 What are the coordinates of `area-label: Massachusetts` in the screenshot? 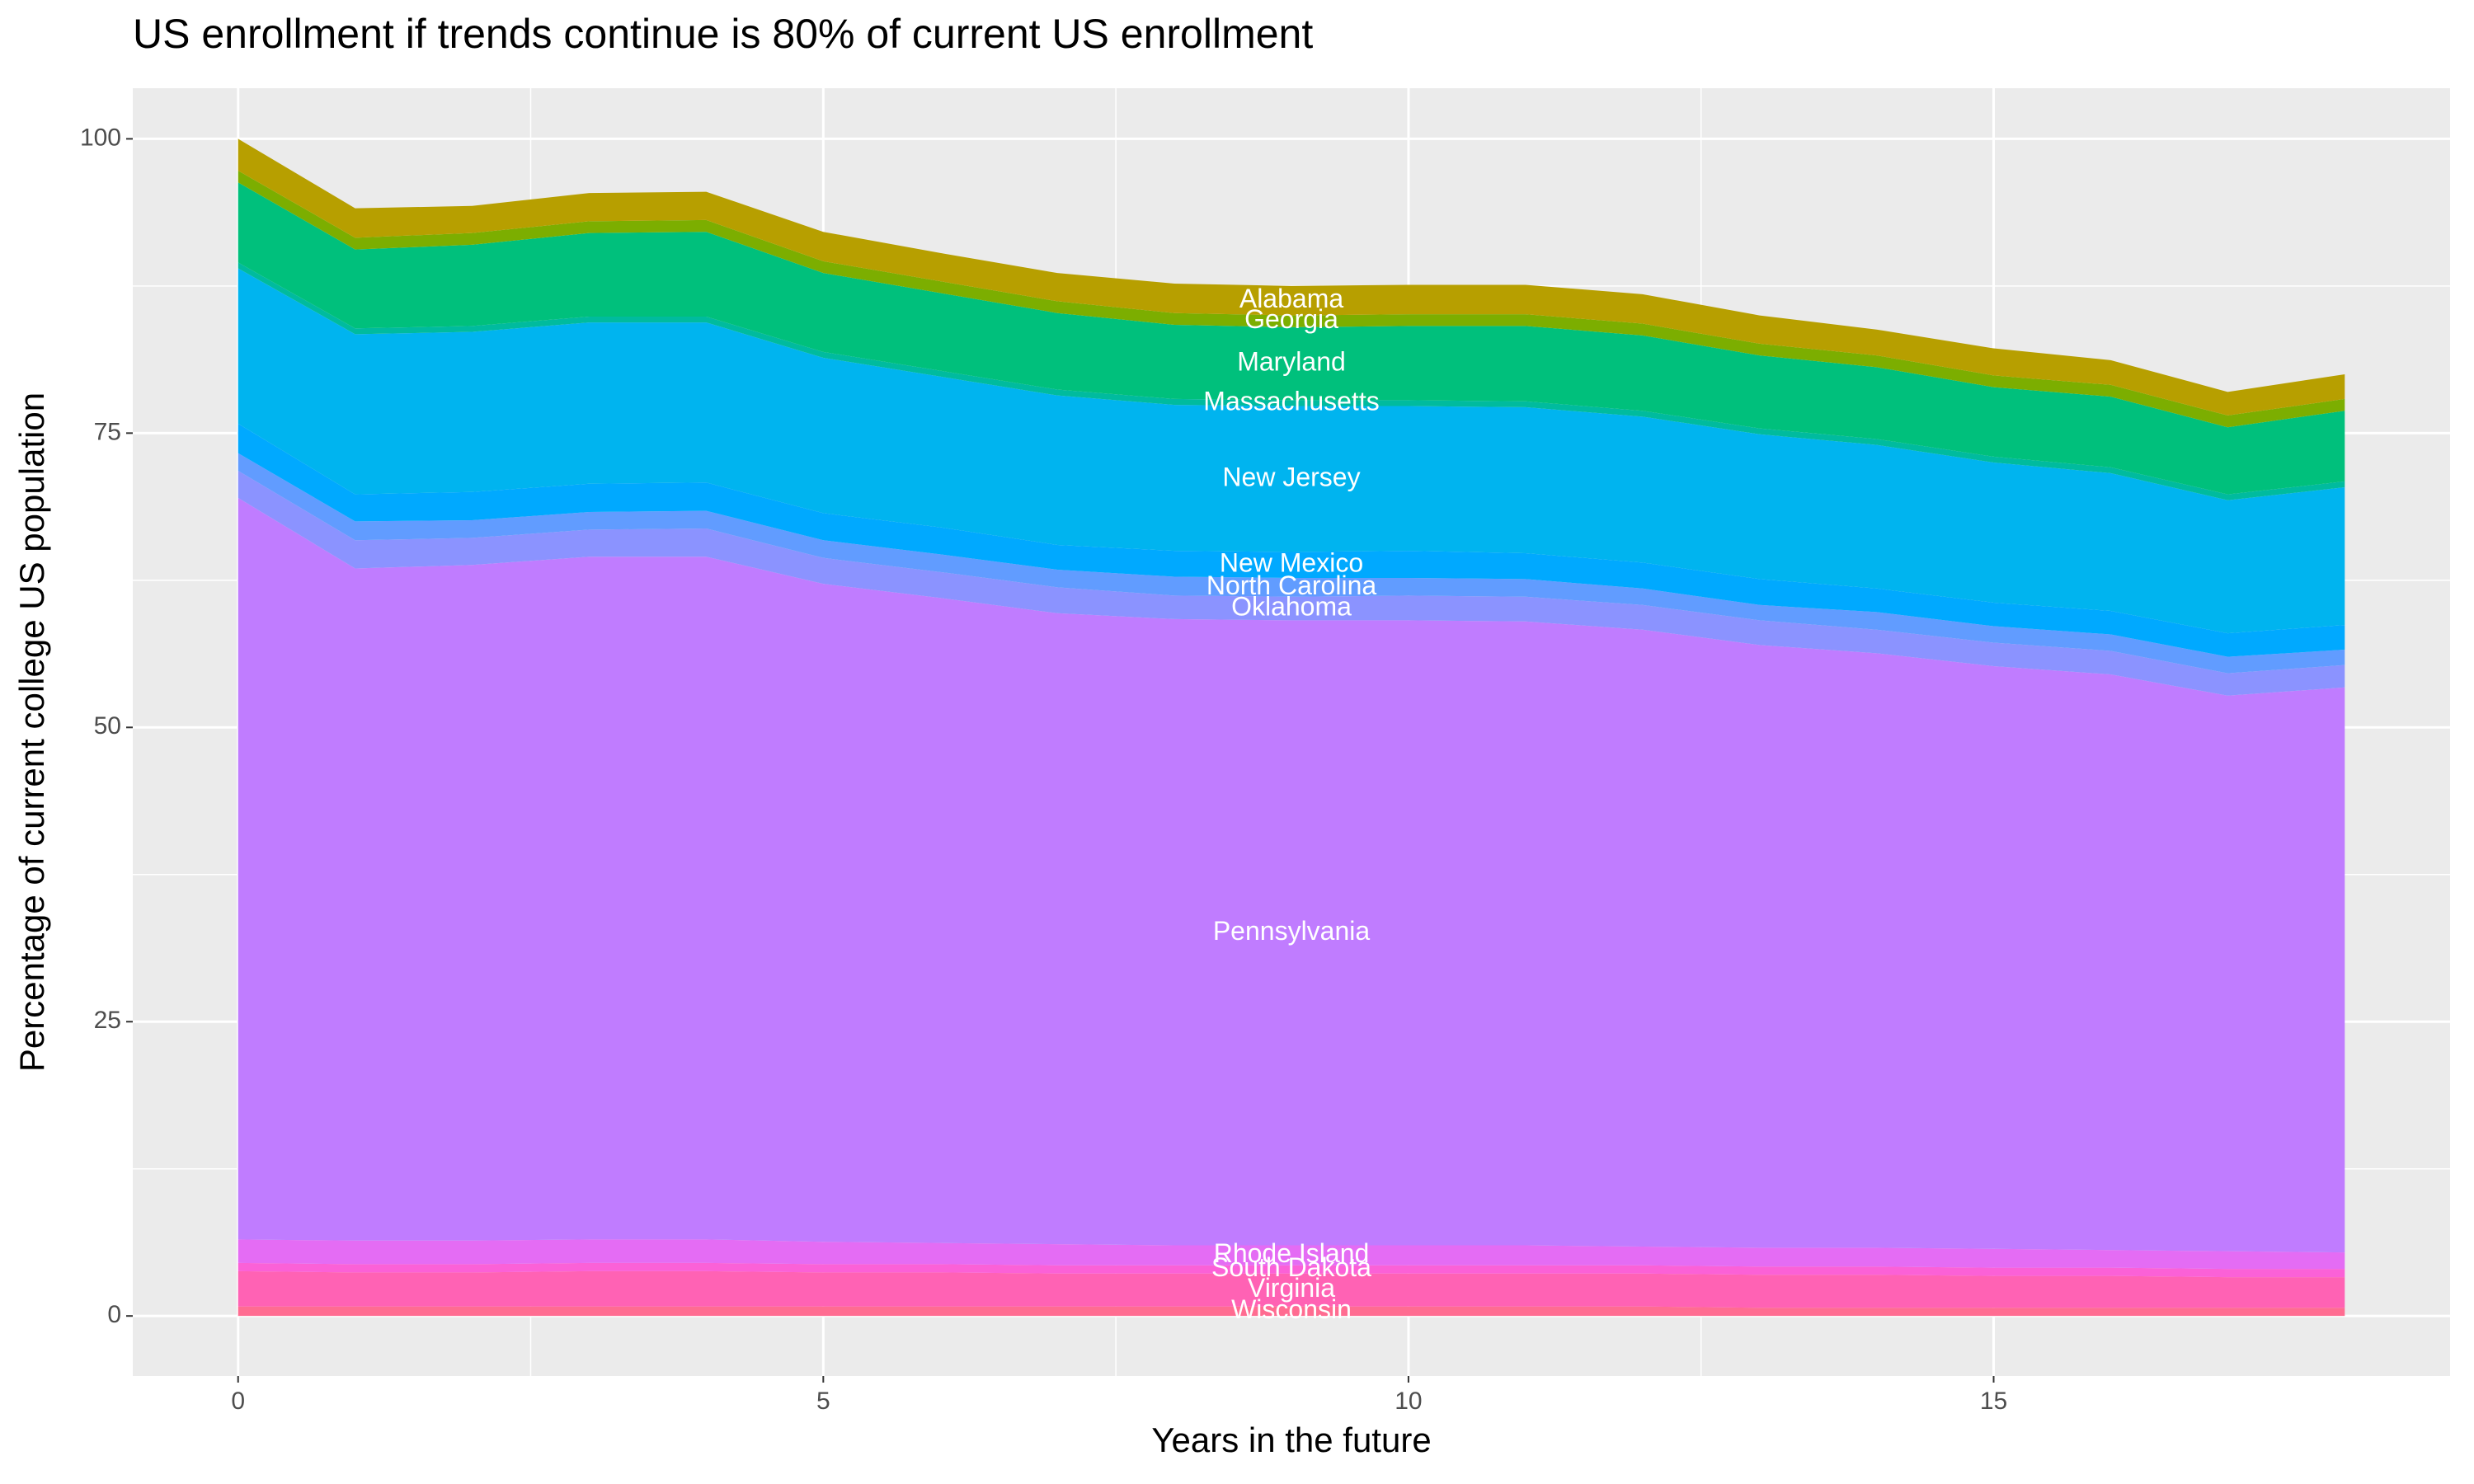 It's located at (1291, 401).